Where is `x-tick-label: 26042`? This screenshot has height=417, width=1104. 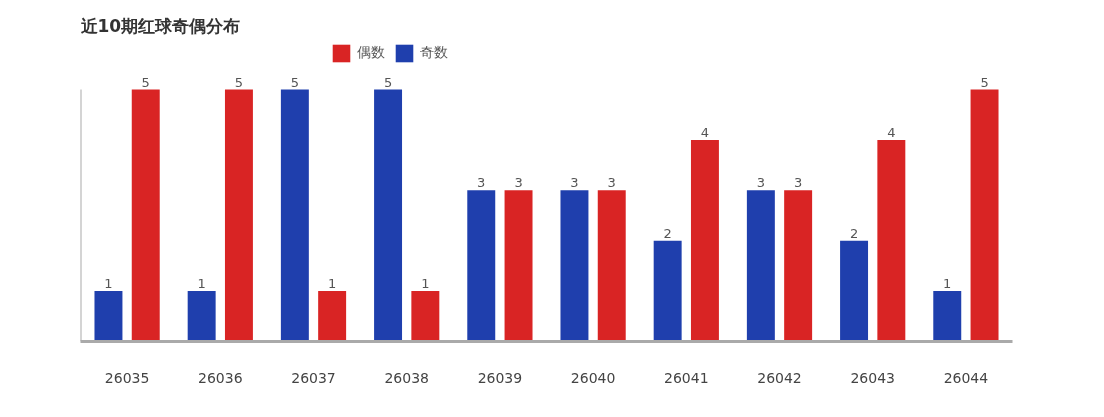
x-tick-label: 26042 is located at coordinates (779, 377).